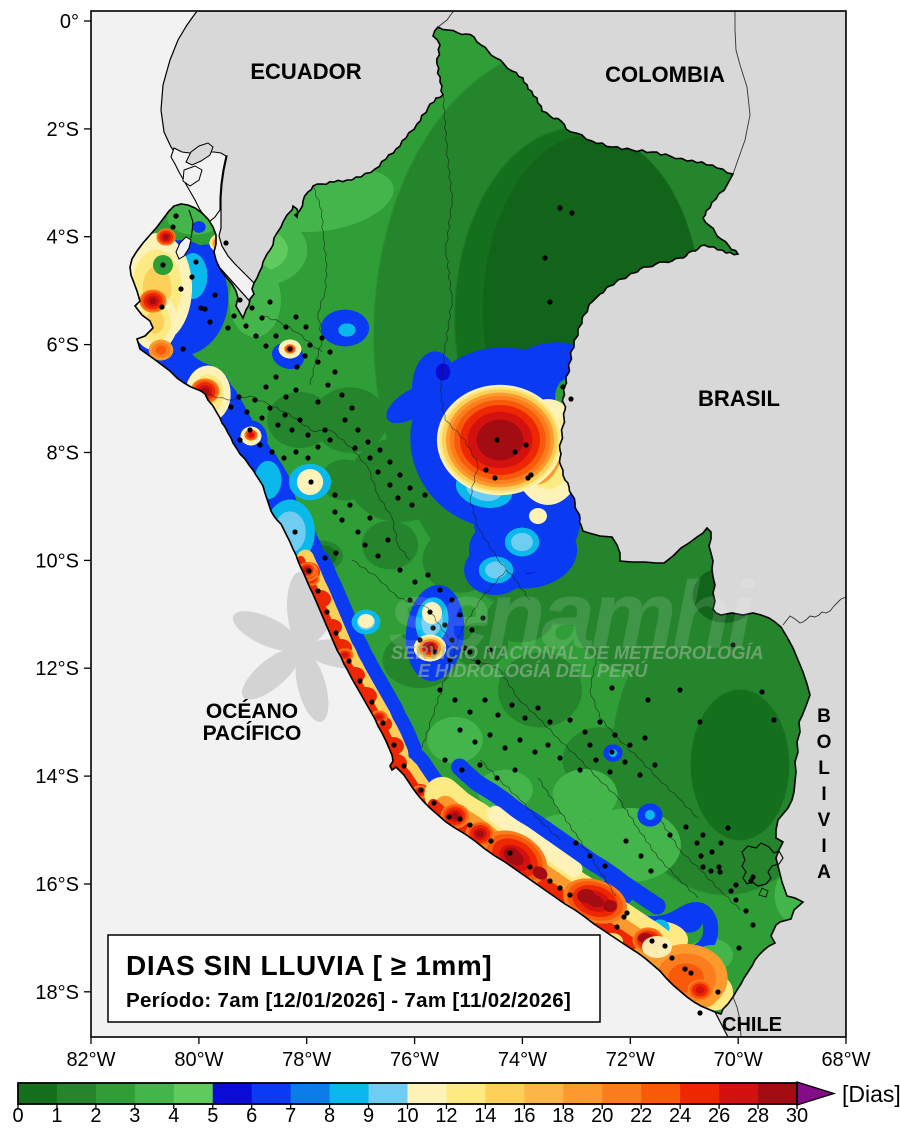  What do you see at coordinates (173, 1116) in the screenshot?
I see `svg-text: 4` at bounding box center [173, 1116].